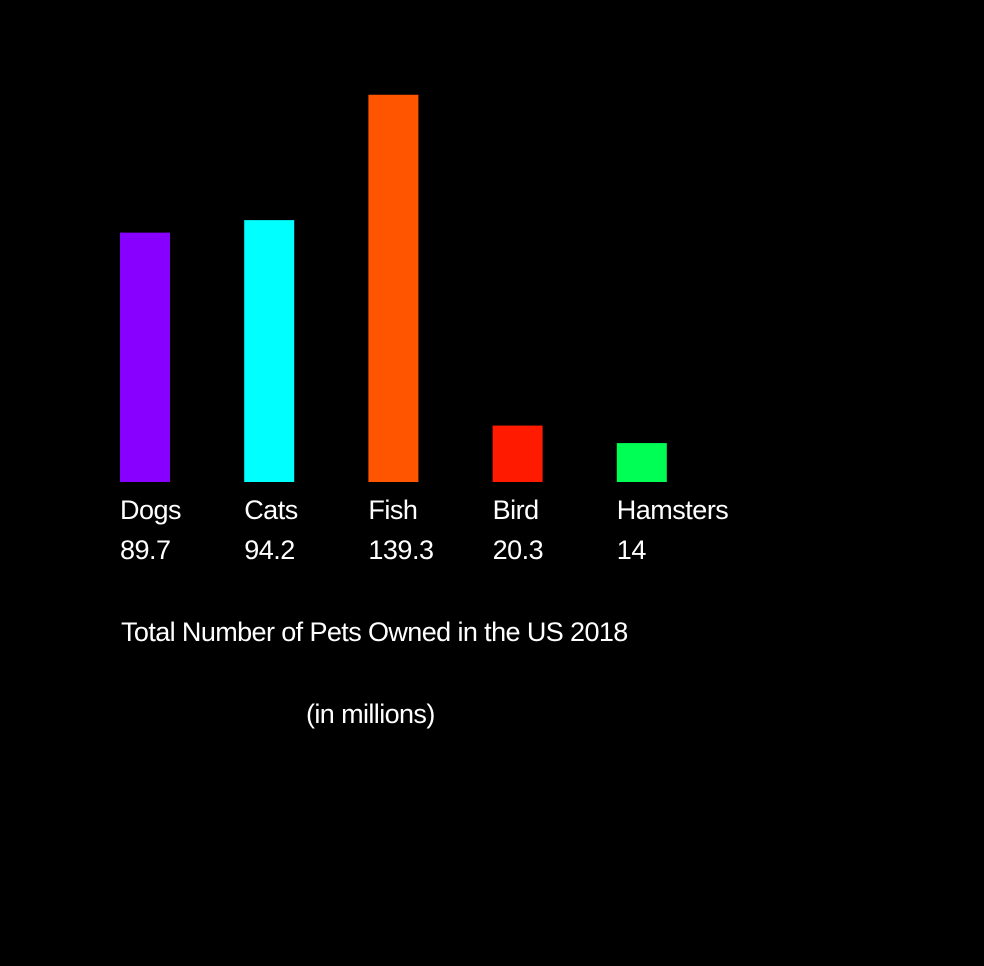 The height and width of the screenshot is (966, 984). I want to click on category-label-hamsters: Hamsters, so click(672, 510).